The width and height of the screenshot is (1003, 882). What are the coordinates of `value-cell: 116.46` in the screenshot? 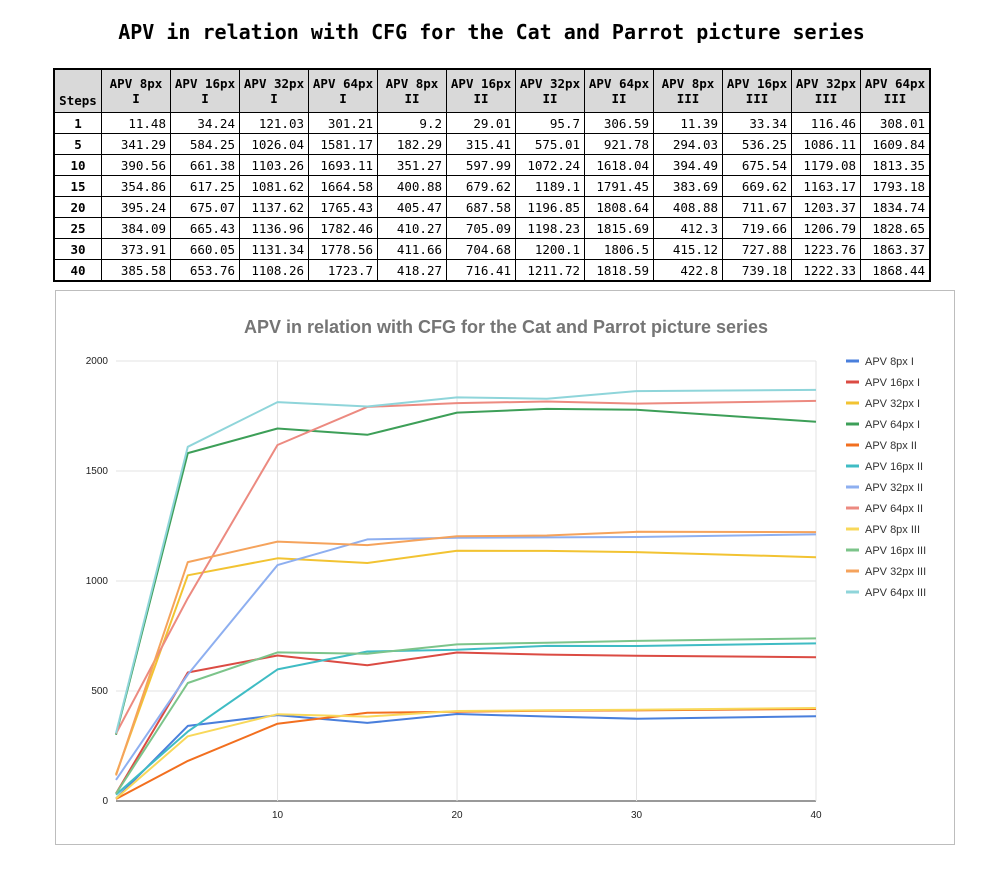 It's located at (826, 123).